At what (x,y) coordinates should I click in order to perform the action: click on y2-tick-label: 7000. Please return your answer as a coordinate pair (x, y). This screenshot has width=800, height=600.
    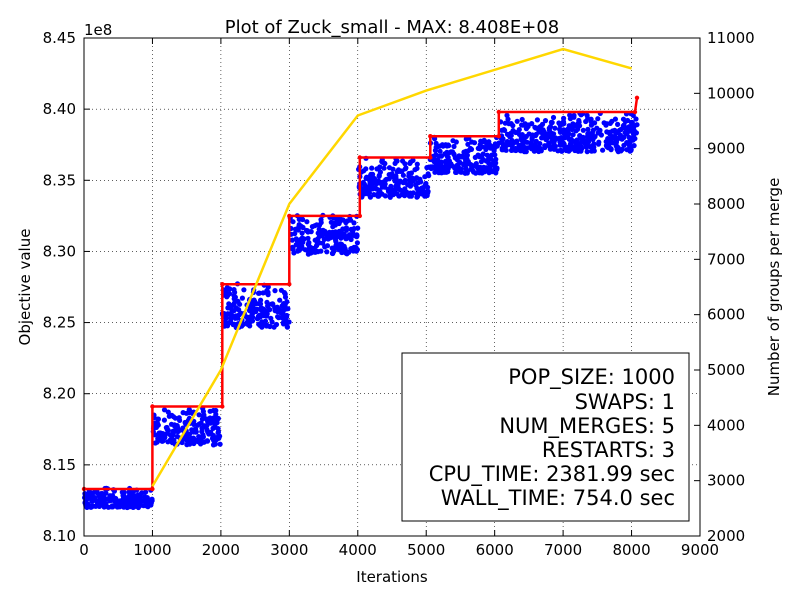
    Looking at the image, I should click on (726, 259).